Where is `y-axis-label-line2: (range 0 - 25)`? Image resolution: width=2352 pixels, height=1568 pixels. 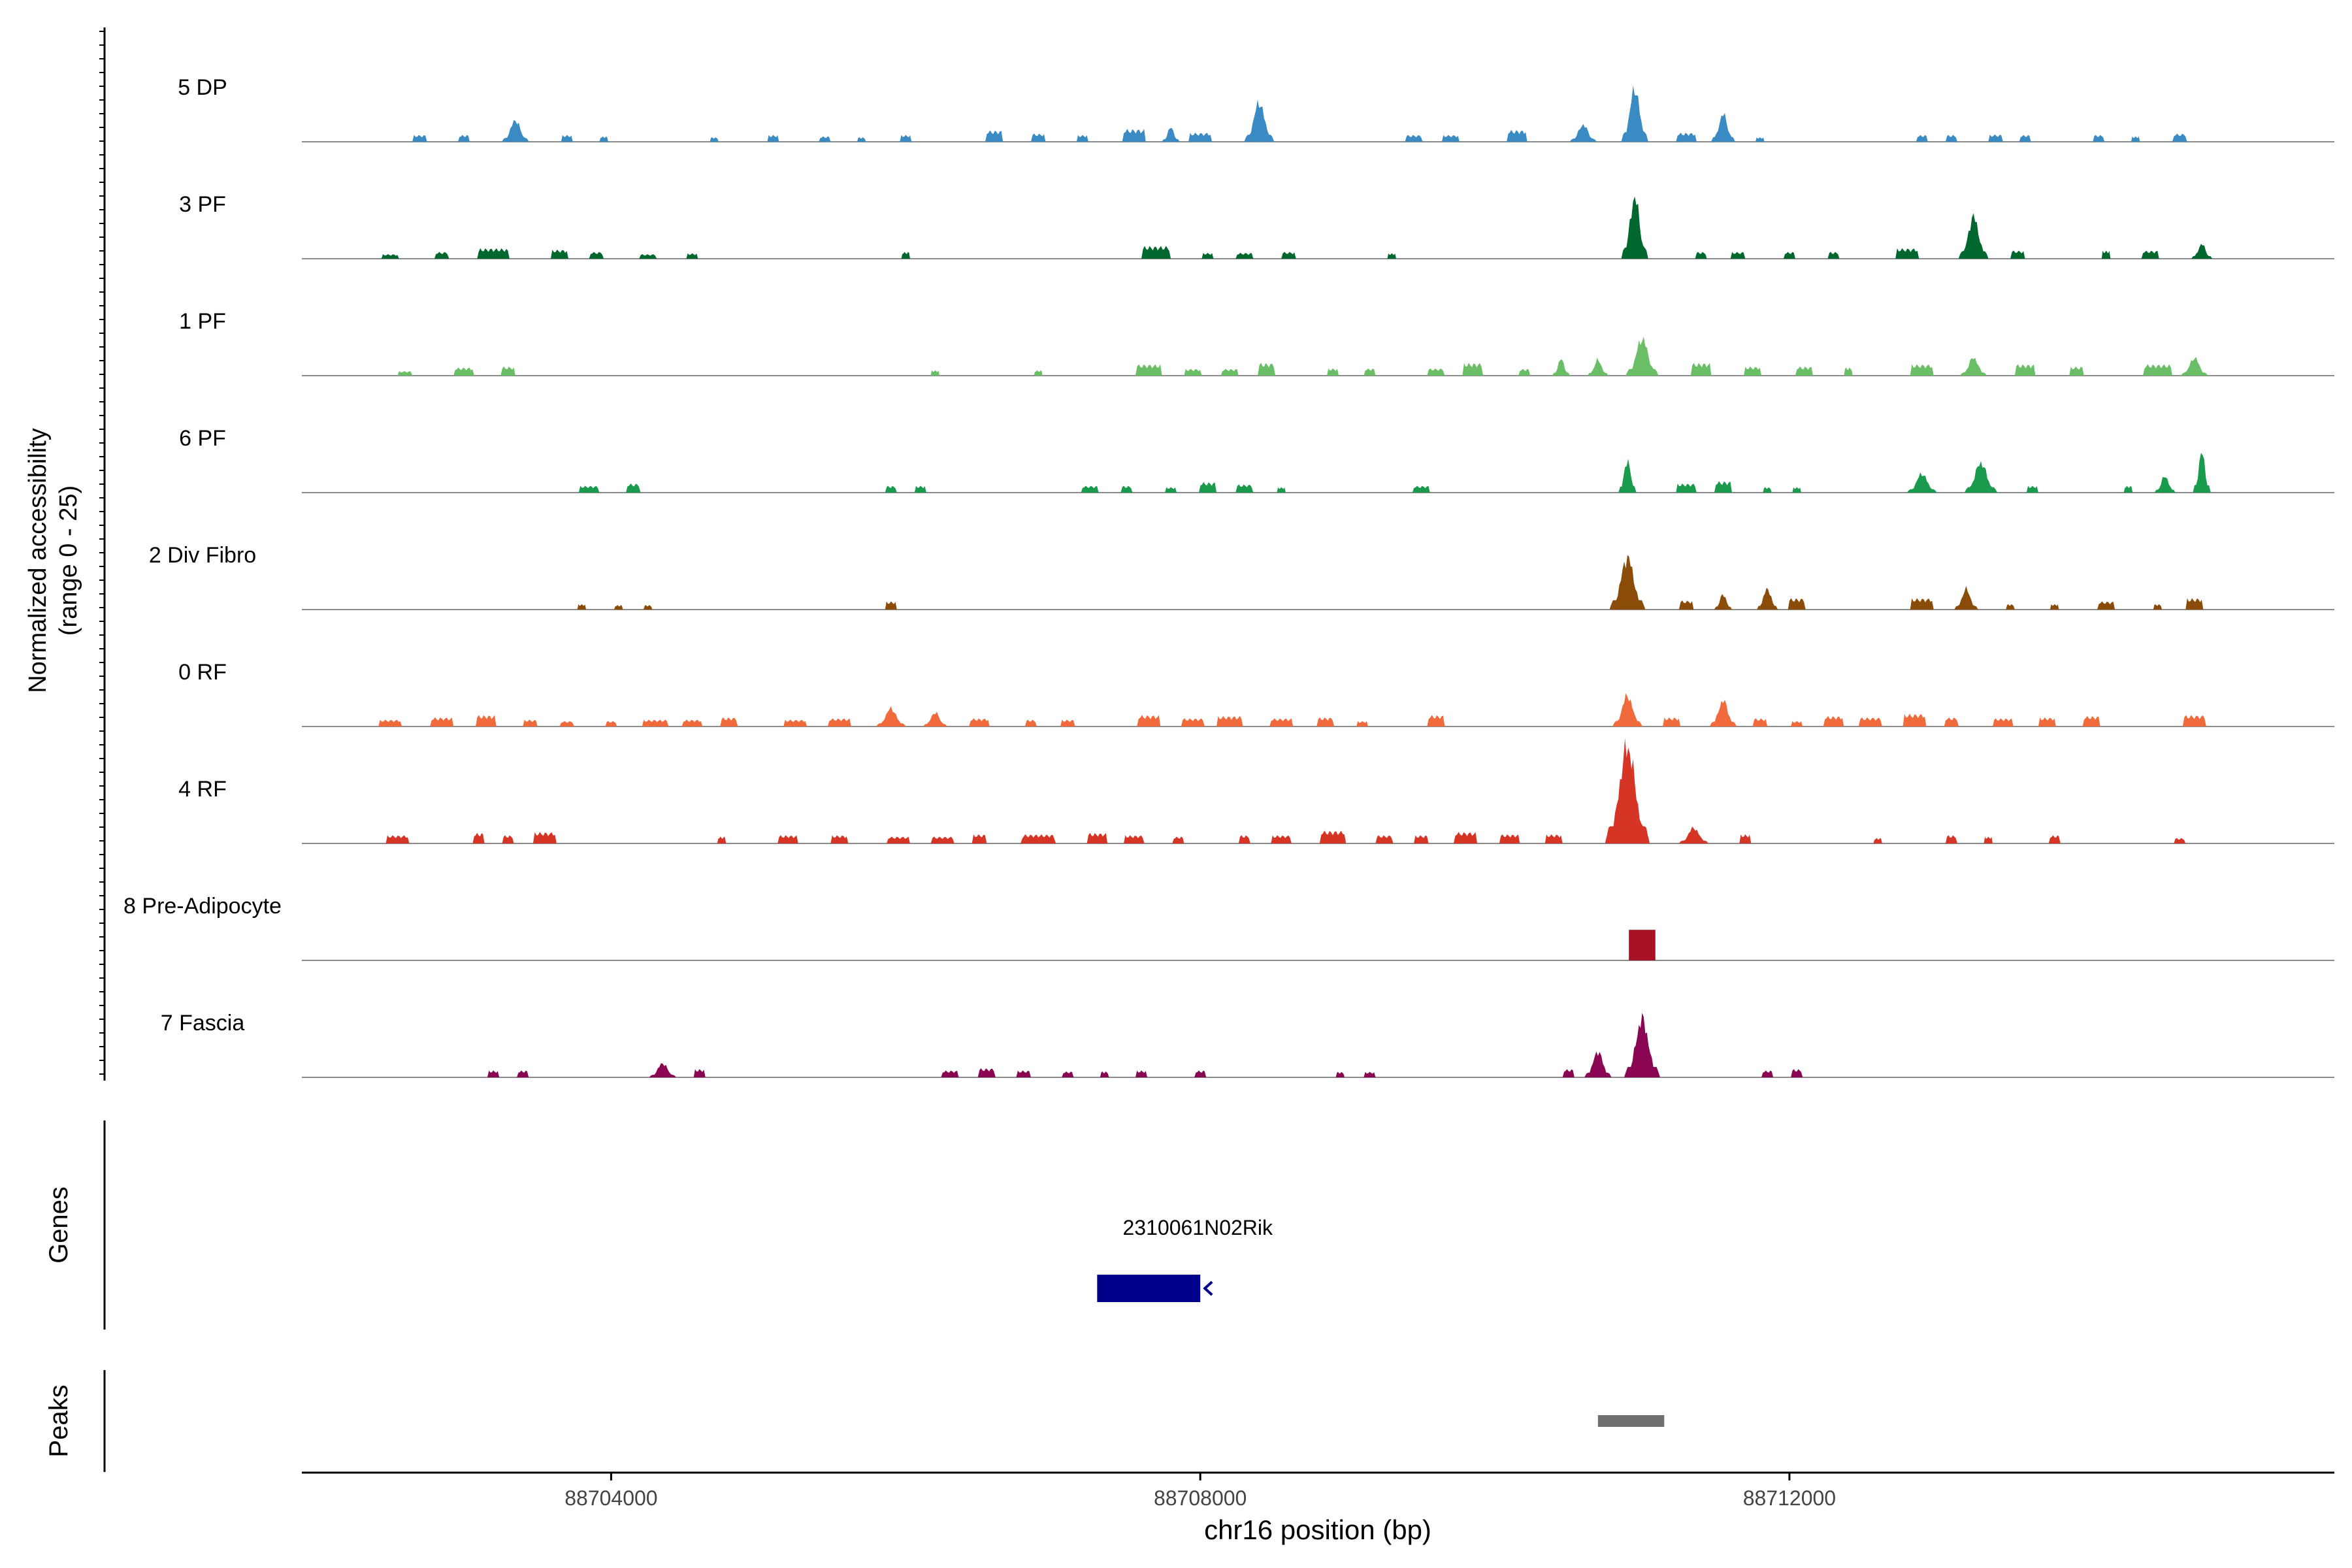 y-axis-label-line2: (range 0 - 25) is located at coordinates (68, 560).